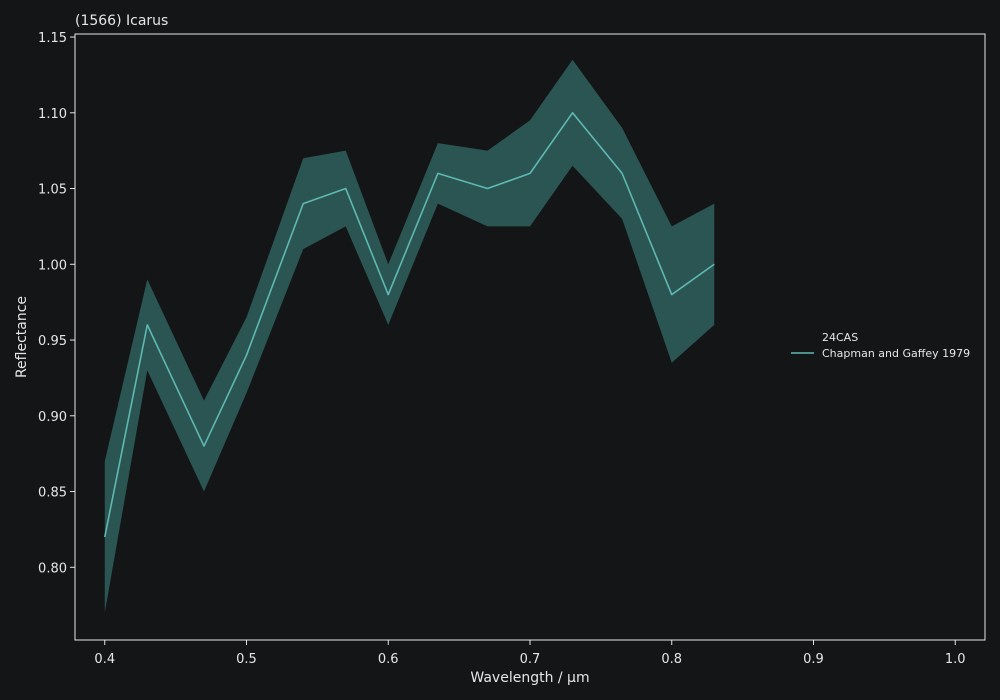 Image resolution: width=1000 pixels, height=700 pixels. Describe the element at coordinates (813, 659) in the screenshot. I see `x-tick-label: 0.9` at that location.